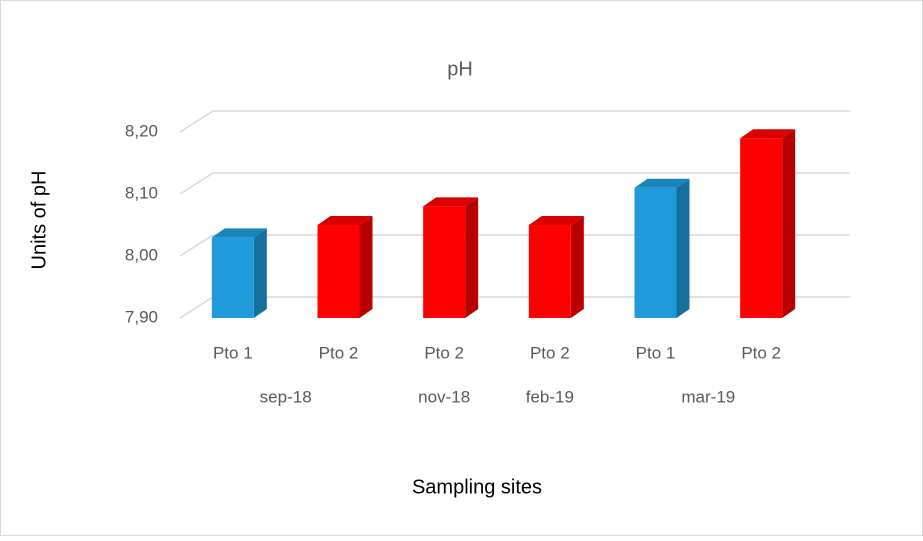 This screenshot has height=541, width=923. Describe the element at coordinates (477, 487) in the screenshot. I see `x-axis-label: Sampling sites` at that location.